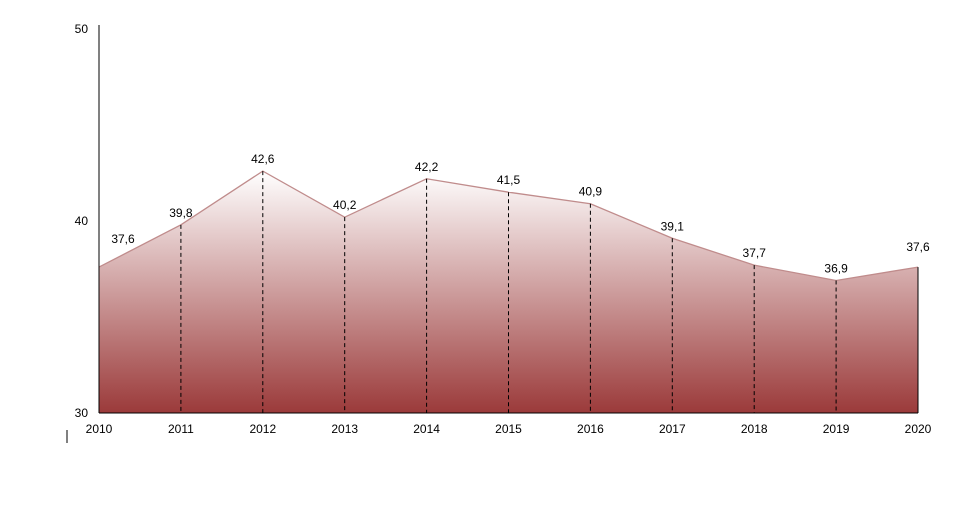 Image resolution: width=978 pixels, height=506 pixels. I want to click on data-label-2013: 40,2, so click(345, 205).